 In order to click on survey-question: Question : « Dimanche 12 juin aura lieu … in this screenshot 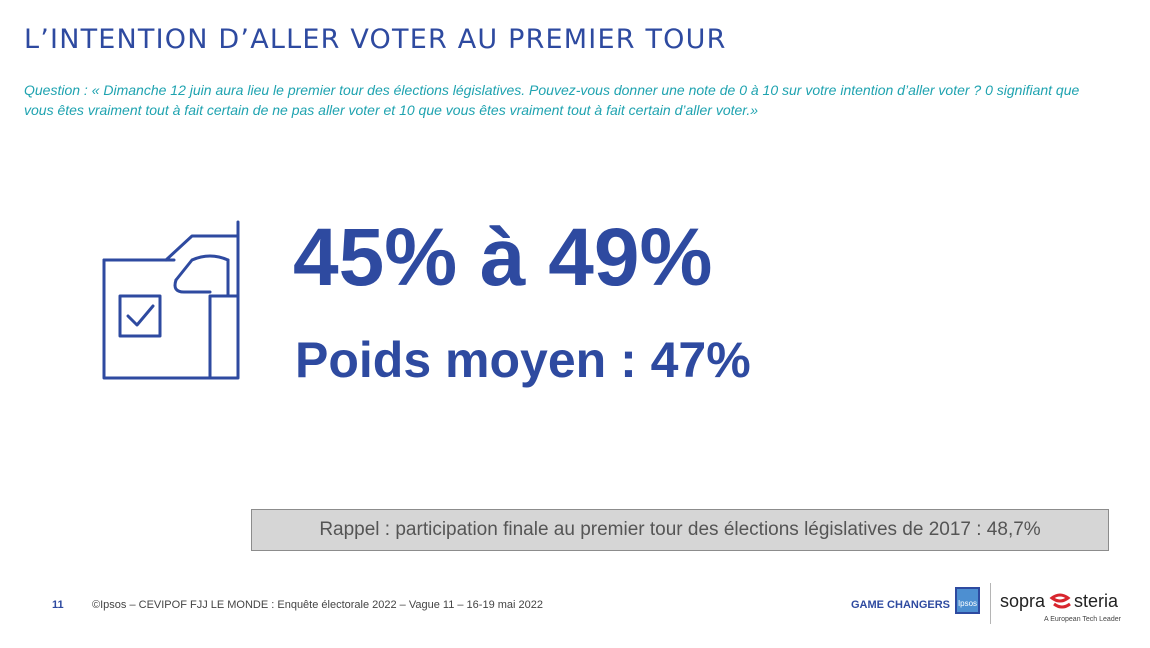, I will do `click(552, 100)`.